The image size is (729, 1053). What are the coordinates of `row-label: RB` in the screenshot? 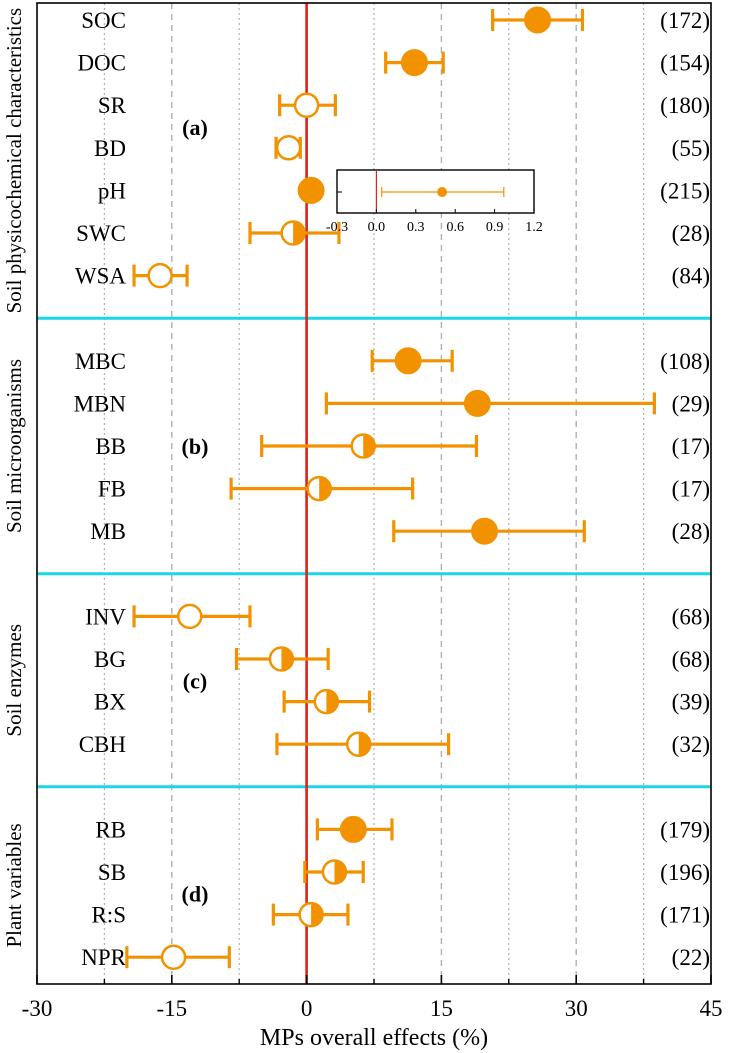 It's located at (110, 829).